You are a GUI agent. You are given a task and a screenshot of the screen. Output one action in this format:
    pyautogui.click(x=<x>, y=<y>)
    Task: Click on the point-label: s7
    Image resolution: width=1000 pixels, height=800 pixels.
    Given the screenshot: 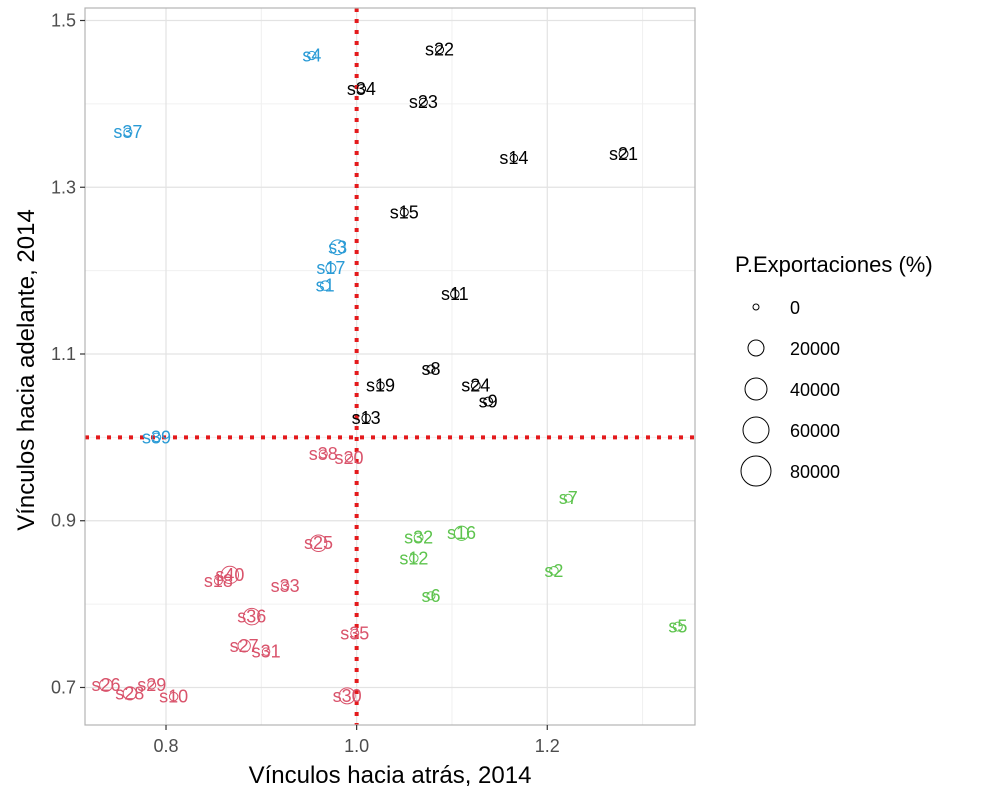 What is the action you would take?
    pyautogui.click(x=568, y=498)
    